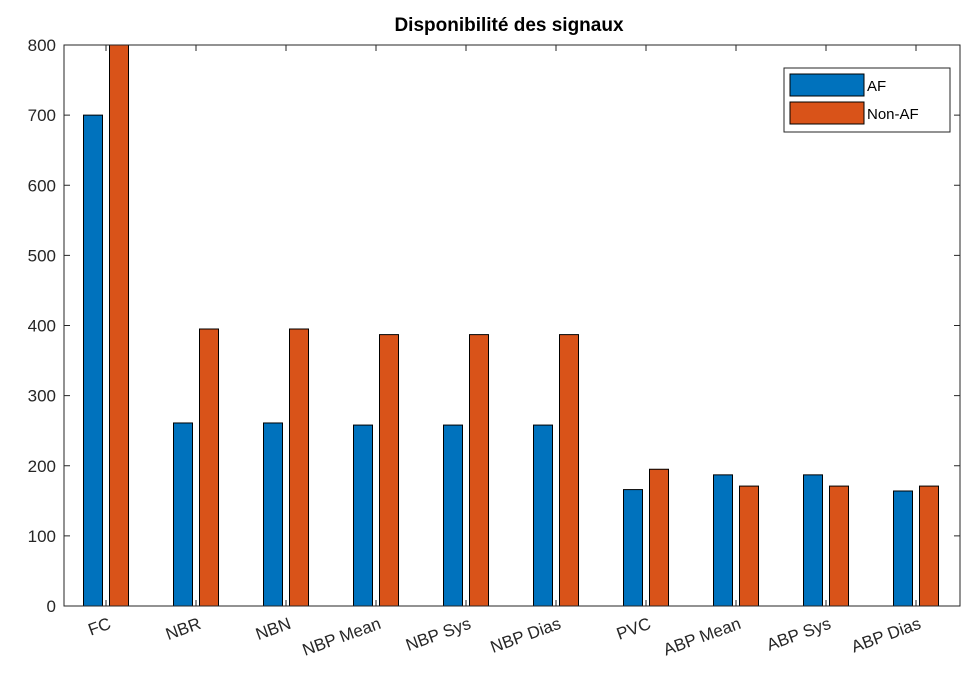 The image size is (963, 691). I want to click on bar-af-nbr, so click(183, 514).